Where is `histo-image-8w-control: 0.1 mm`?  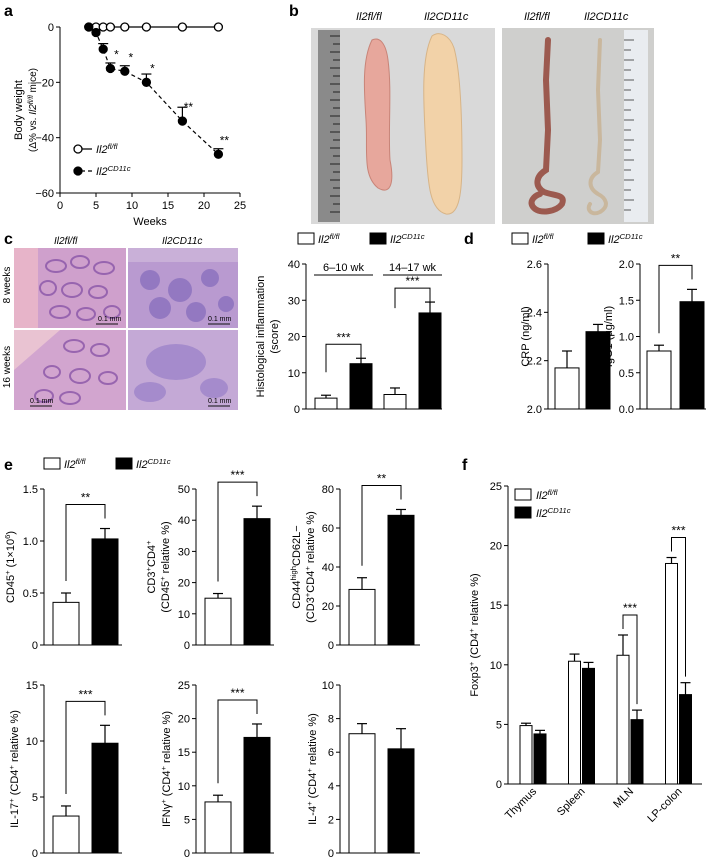
histo-image-8w-control: 0.1 mm is located at coordinates (70, 288).